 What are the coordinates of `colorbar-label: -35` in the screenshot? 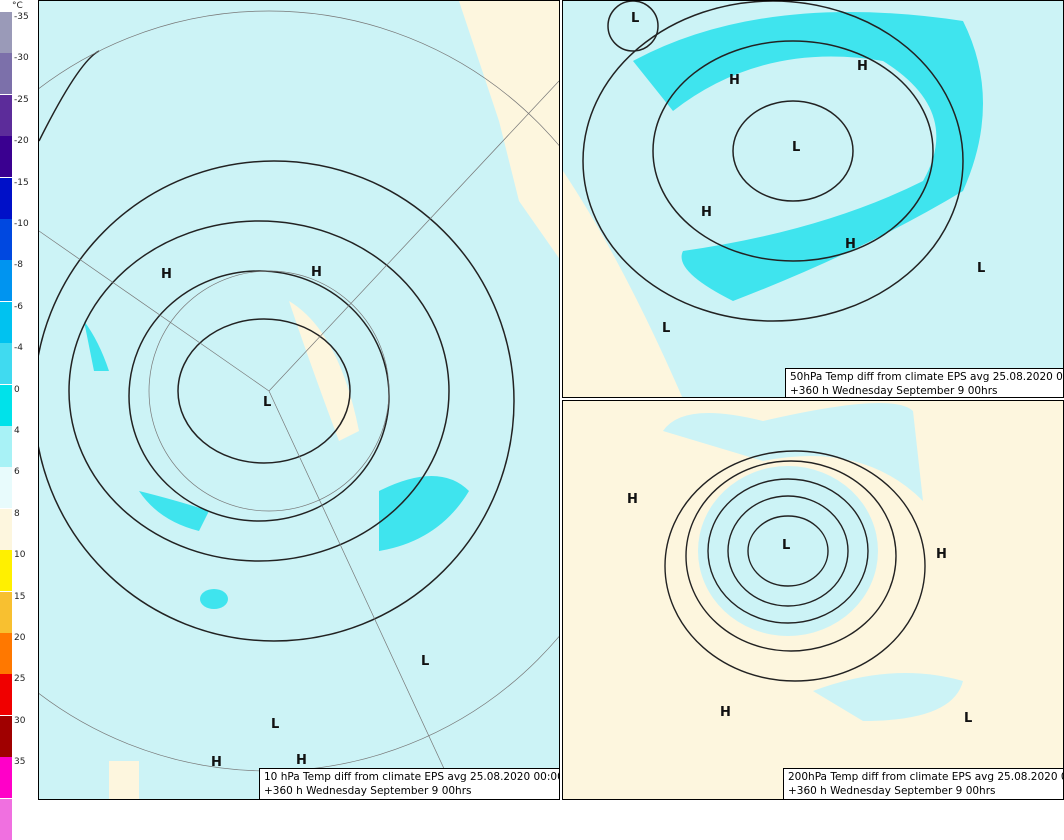 It's located at (21, 17).